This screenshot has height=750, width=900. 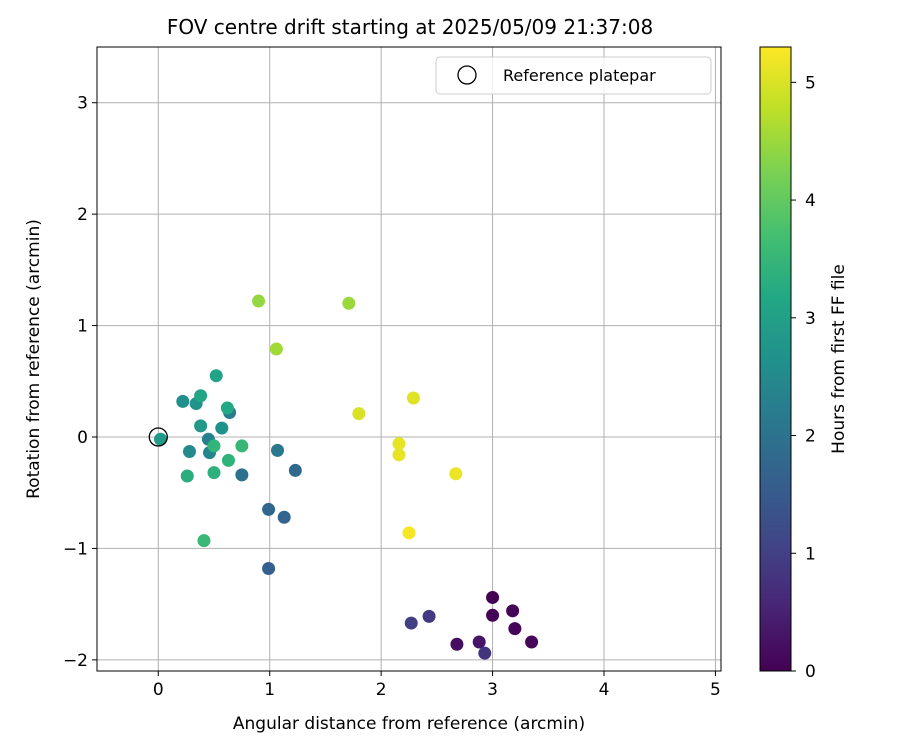 I want to click on colorbar-label: Hours from first FF file, so click(x=839, y=359).